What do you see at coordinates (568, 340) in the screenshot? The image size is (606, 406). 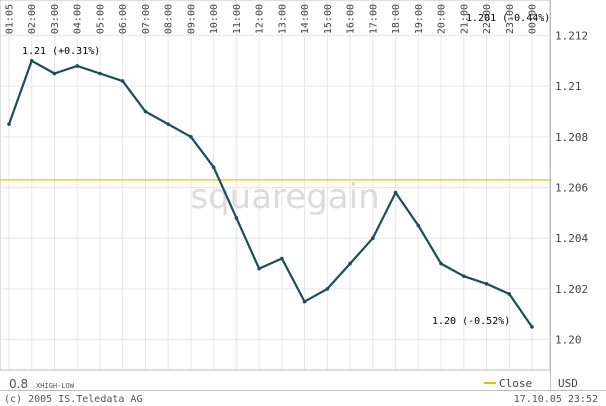 I see `y-tick-label: 1.20` at bounding box center [568, 340].